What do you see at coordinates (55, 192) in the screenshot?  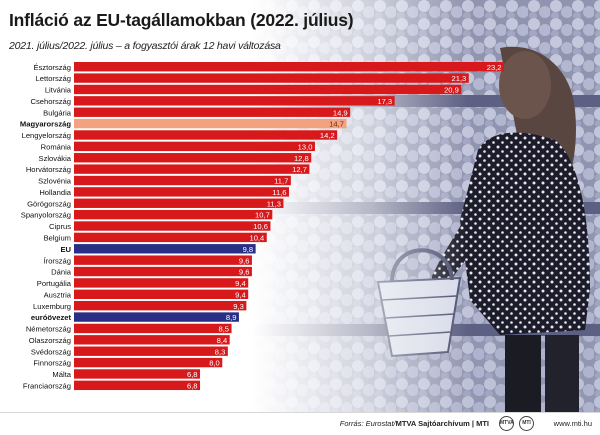 I see `category-label: Hollandia` at bounding box center [55, 192].